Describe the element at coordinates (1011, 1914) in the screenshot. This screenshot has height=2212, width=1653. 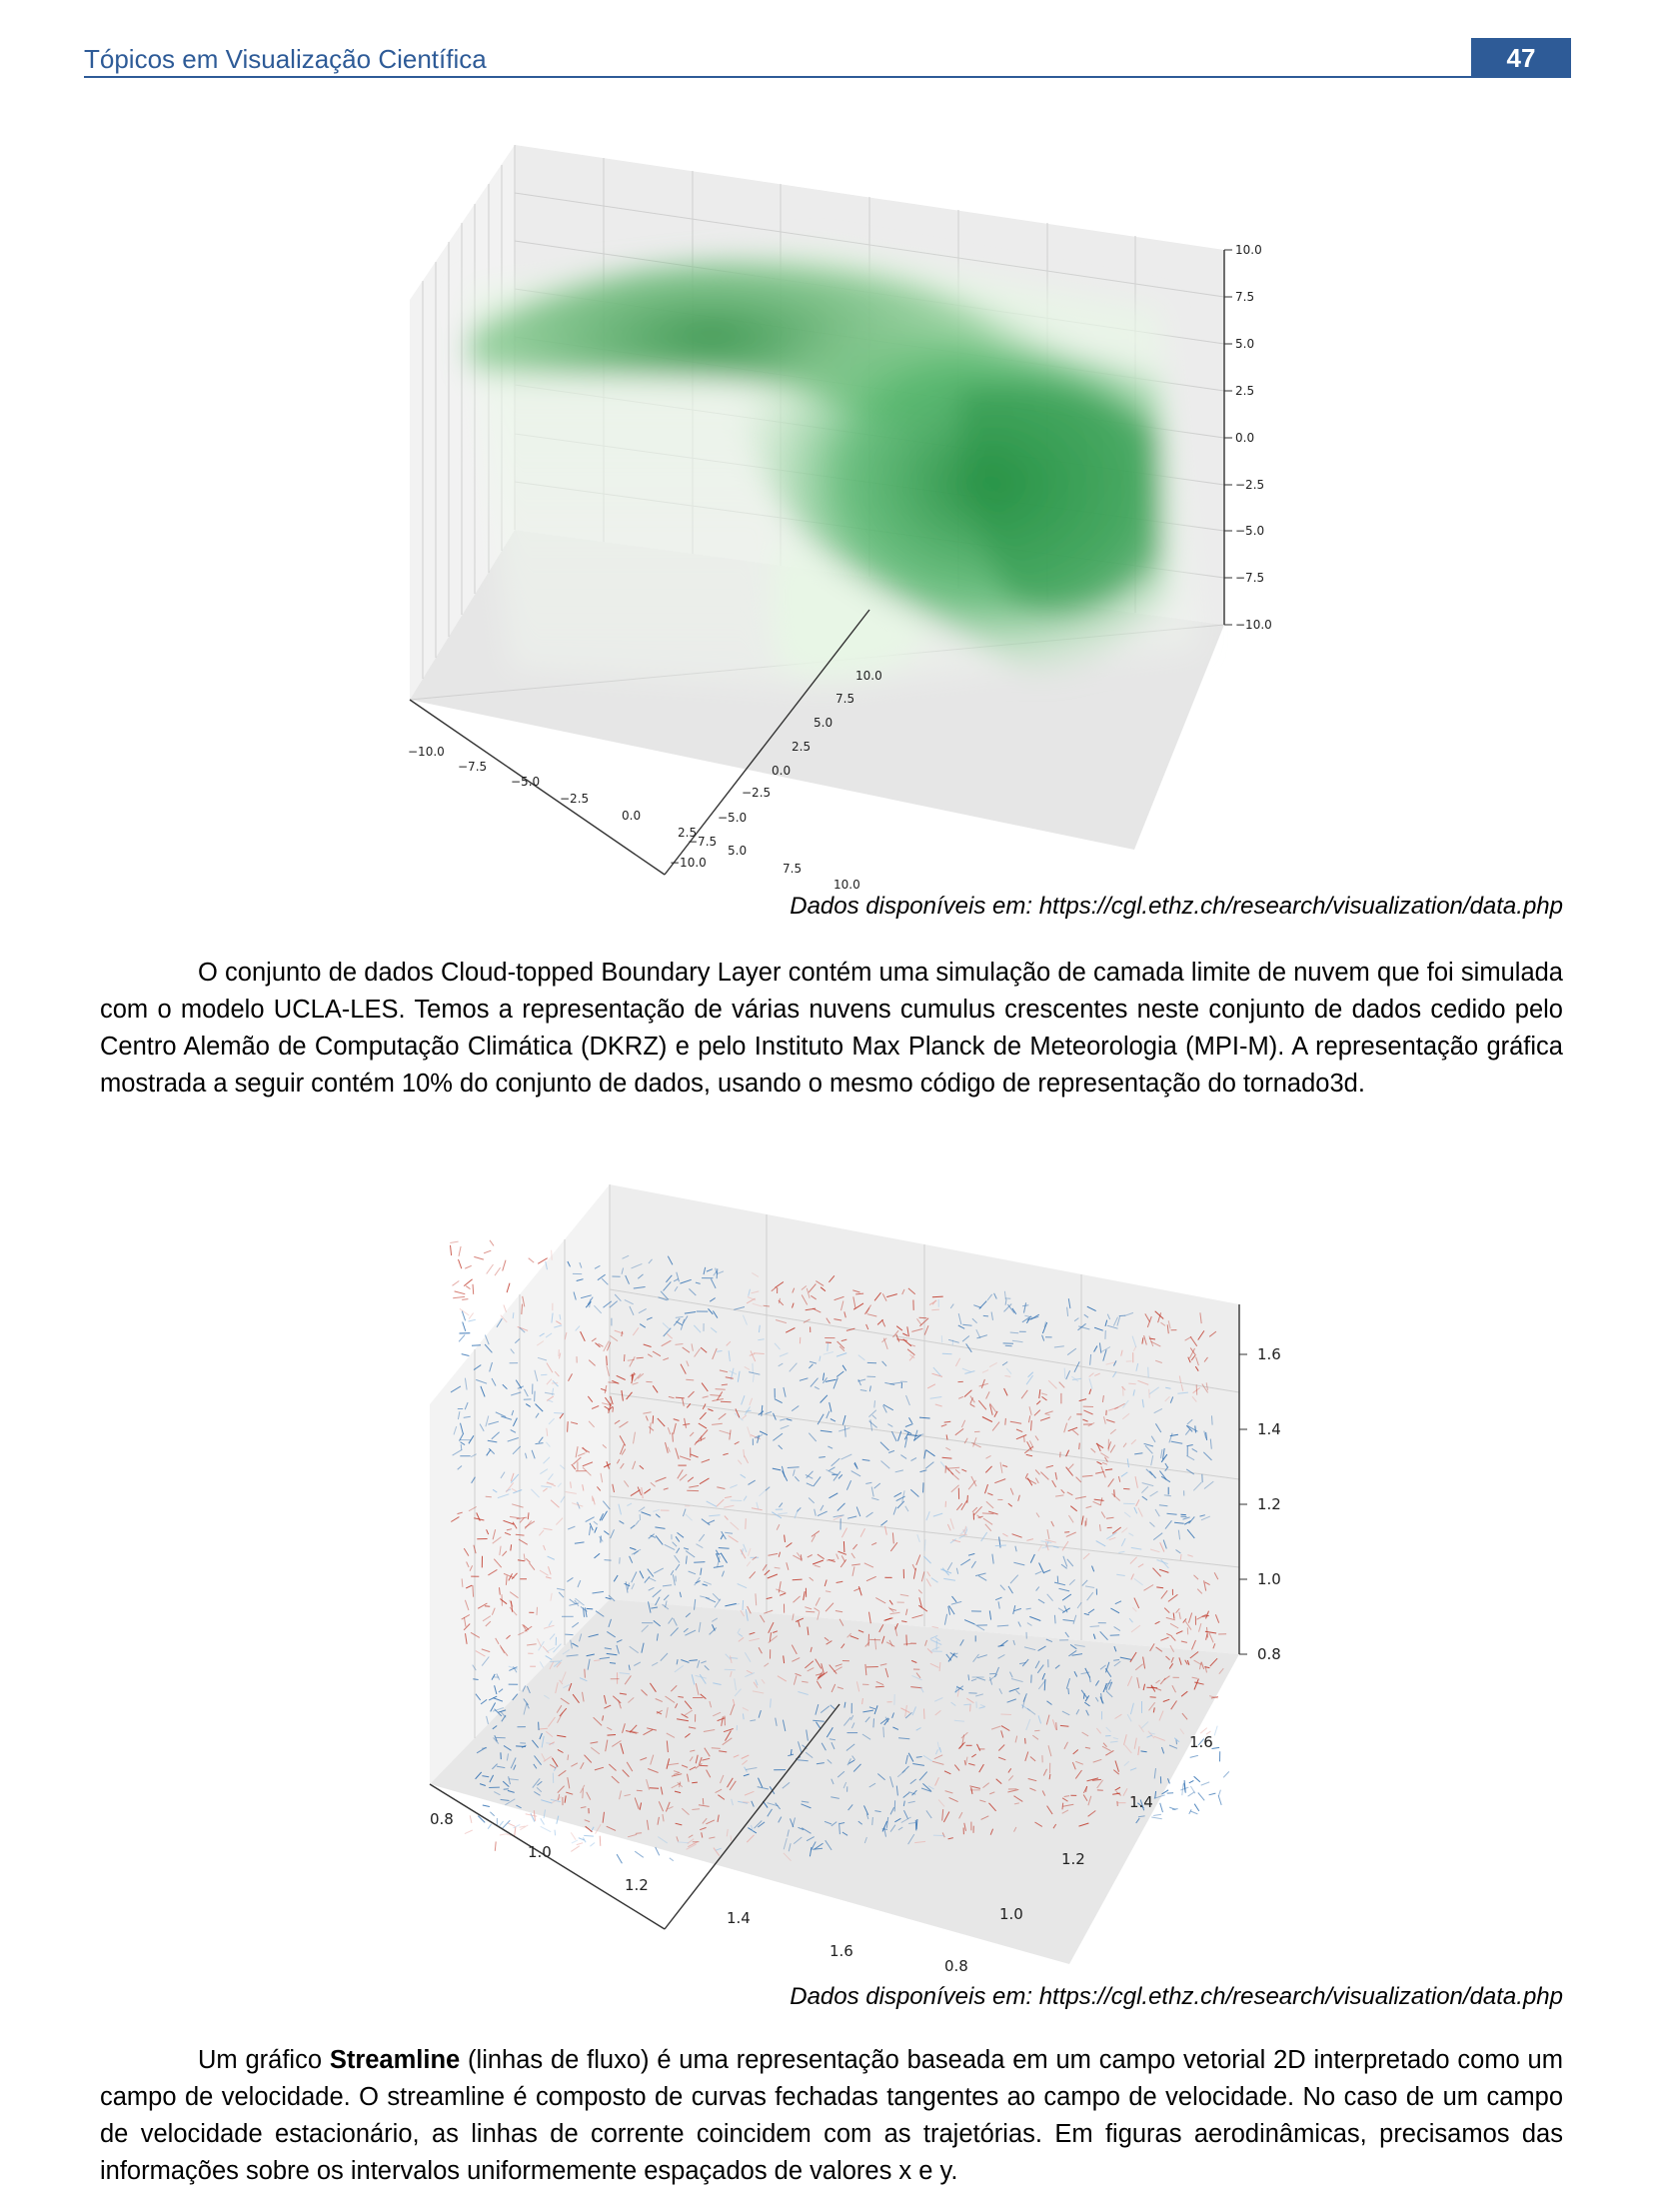
I see `y-tick-label: 1.0` at that location.